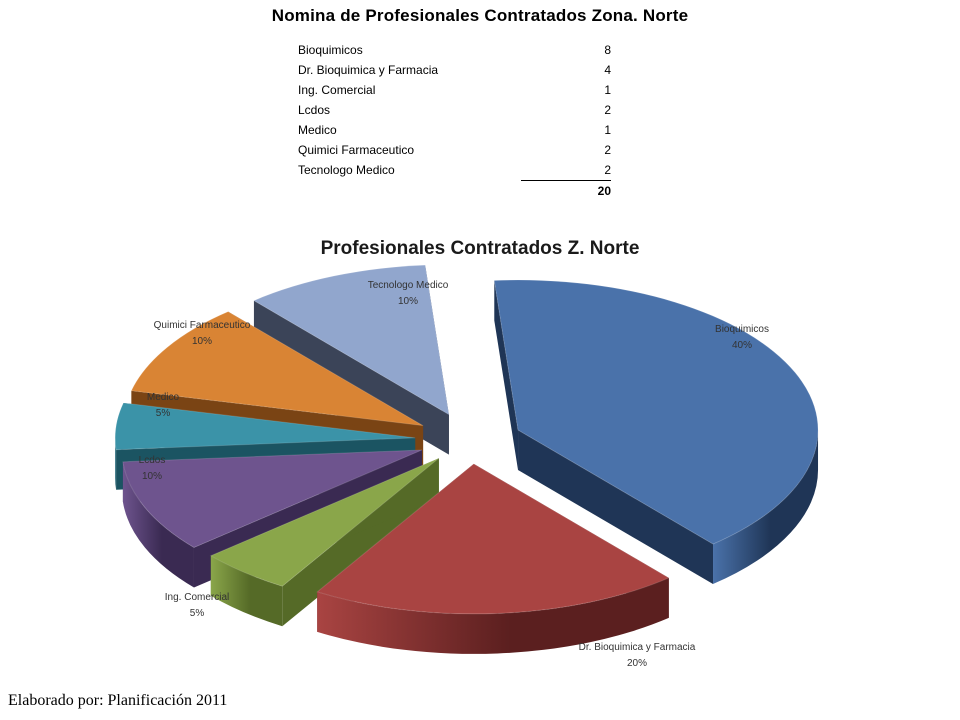 Image resolution: width=960 pixels, height=720 pixels. I want to click on slice-label-name: Medico, so click(163, 397).